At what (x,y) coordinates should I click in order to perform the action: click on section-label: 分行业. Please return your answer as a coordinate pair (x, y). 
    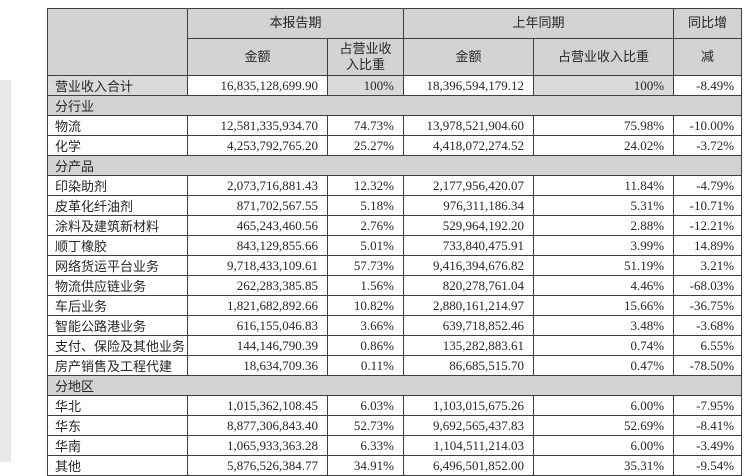
    Looking at the image, I should click on (394, 105).